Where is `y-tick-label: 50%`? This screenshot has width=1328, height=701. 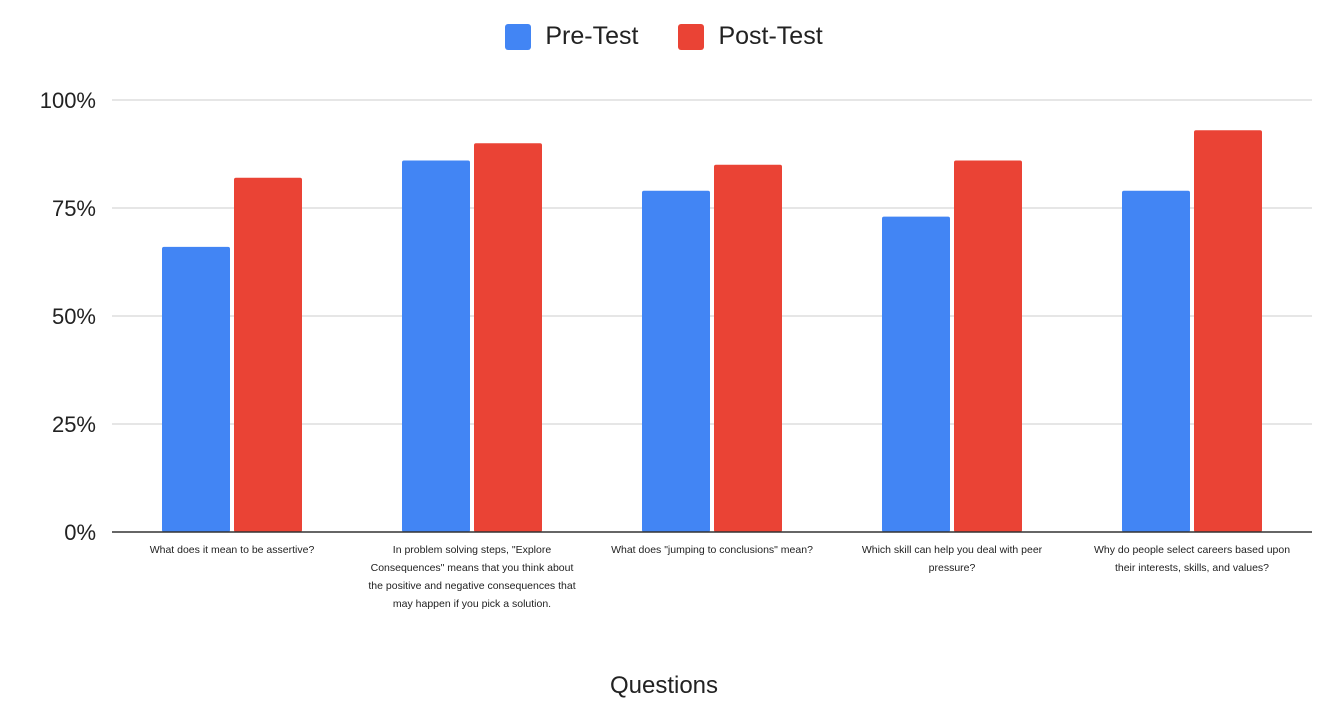
y-tick-label: 50% is located at coordinates (74, 316).